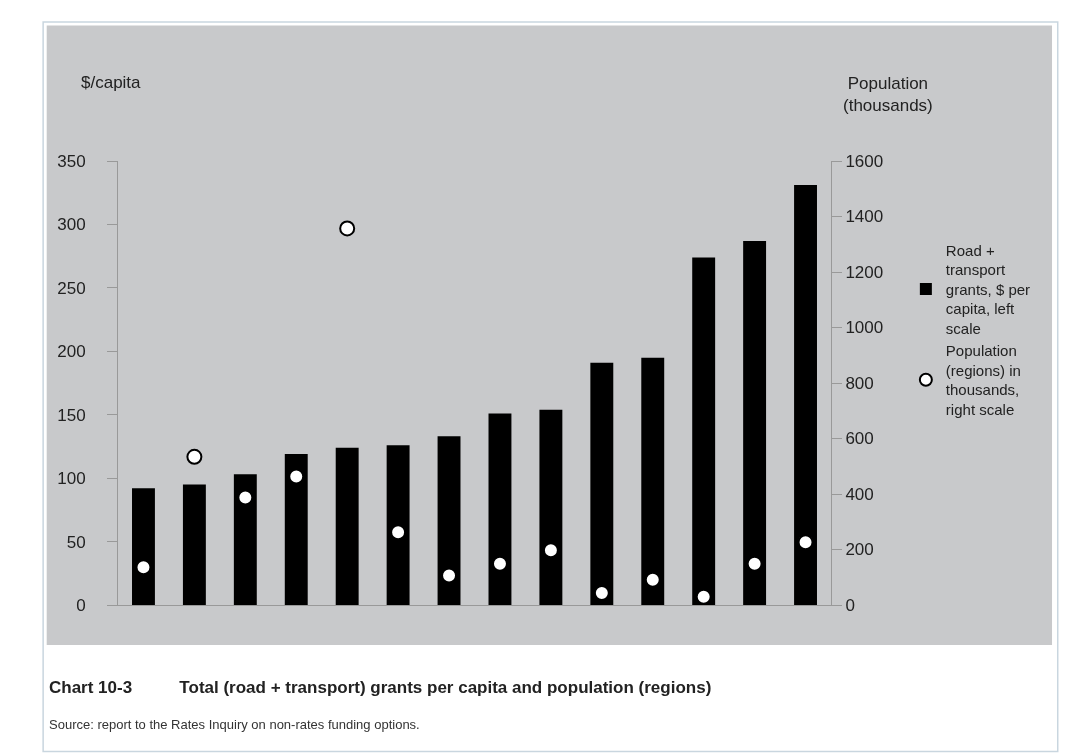  What do you see at coordinates (859, 494) in the screenshot?
I see `y2-tick-label: 400` at bounding box center [859, 494].